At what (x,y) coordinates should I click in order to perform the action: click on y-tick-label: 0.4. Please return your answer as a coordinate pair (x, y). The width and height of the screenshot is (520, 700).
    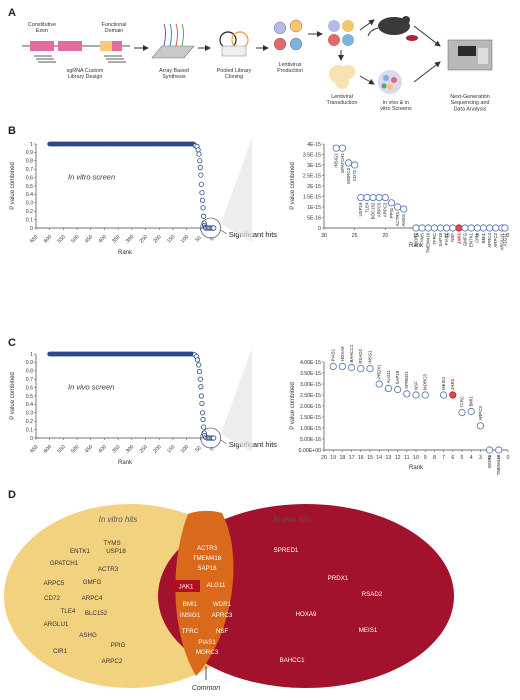
    Looking at the image, I should click on (29, 195).